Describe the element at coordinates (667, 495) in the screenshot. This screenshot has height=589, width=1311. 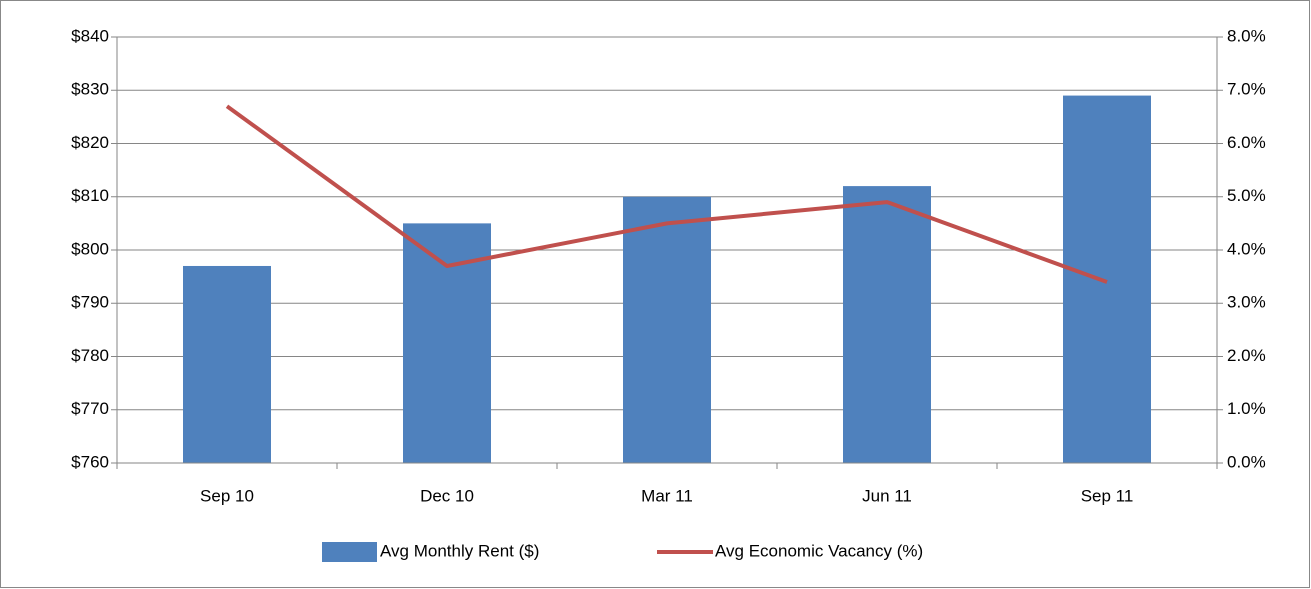
I see `x-tick-label: Mar 11` at that location.